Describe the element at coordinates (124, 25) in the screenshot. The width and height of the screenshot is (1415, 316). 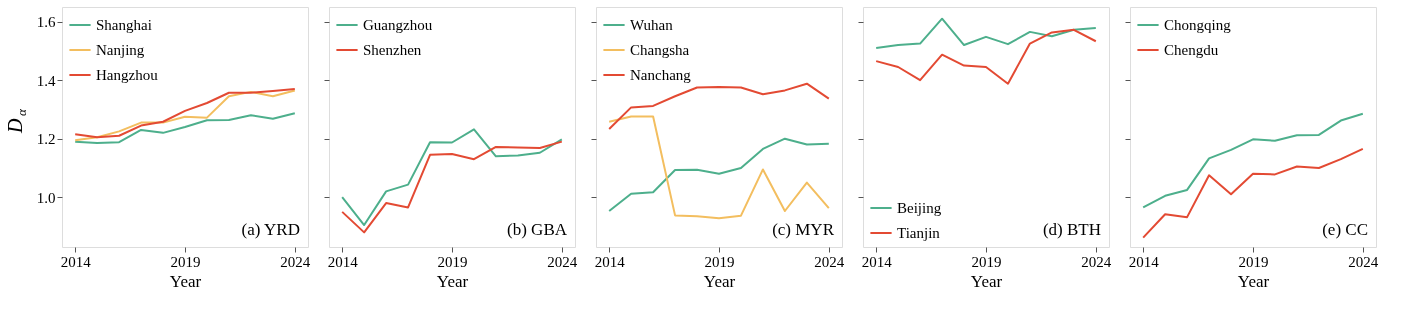
I see `legend-label: Shanghai` at that location.